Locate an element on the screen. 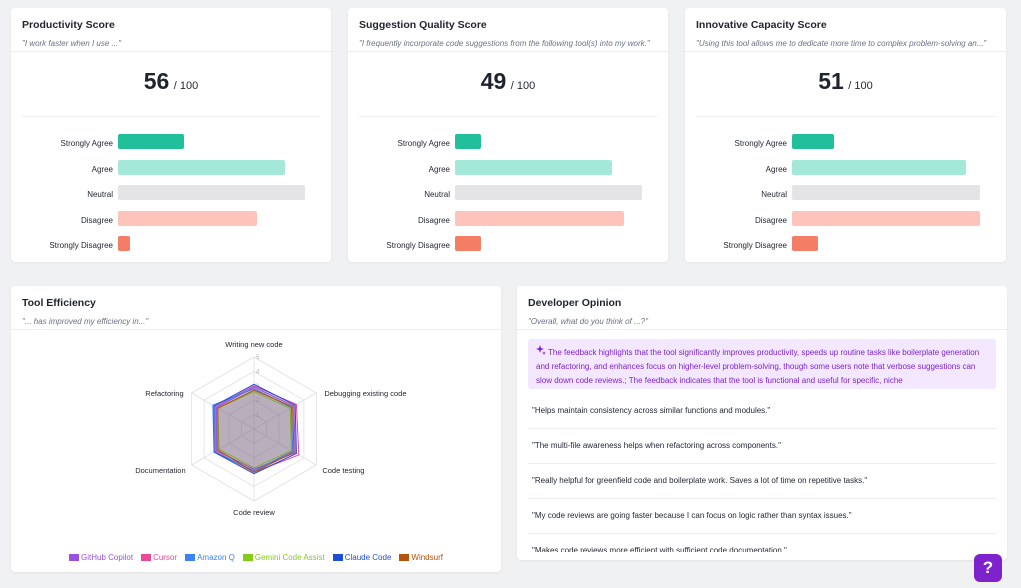 The image size is (1021, 588). legend-item: Cursor is located at coordinates (159, 557).